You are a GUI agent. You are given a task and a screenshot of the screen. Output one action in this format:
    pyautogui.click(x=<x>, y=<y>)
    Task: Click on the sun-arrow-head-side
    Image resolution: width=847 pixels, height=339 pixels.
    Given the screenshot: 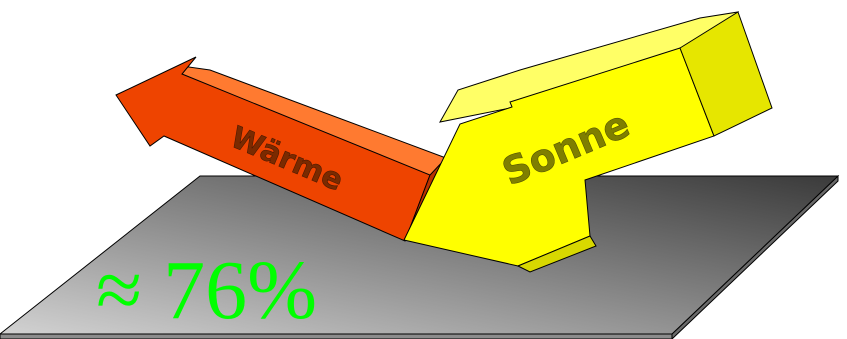 What is the action you would take?
    pyautogui.click(x=556, y=254)
    